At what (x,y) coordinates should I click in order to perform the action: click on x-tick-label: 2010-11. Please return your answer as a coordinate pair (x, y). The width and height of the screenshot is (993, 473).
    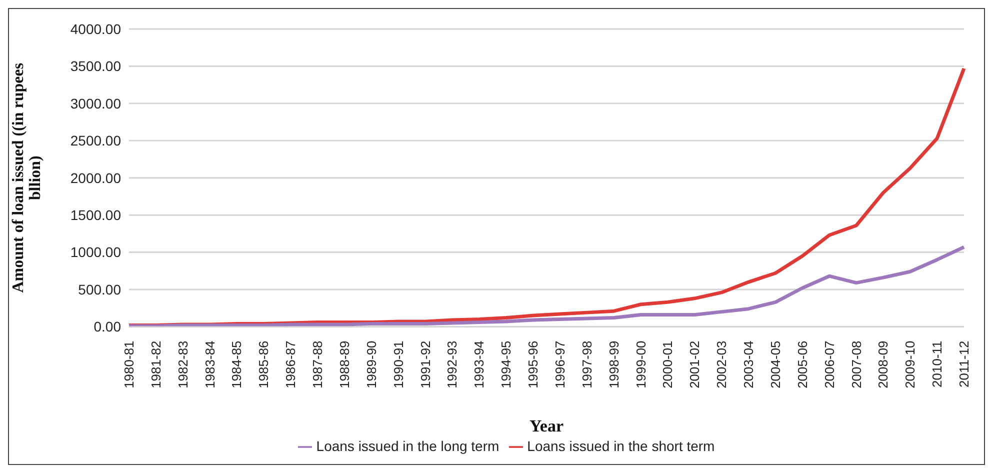
    Looking at the image, I should click on (937, 364).